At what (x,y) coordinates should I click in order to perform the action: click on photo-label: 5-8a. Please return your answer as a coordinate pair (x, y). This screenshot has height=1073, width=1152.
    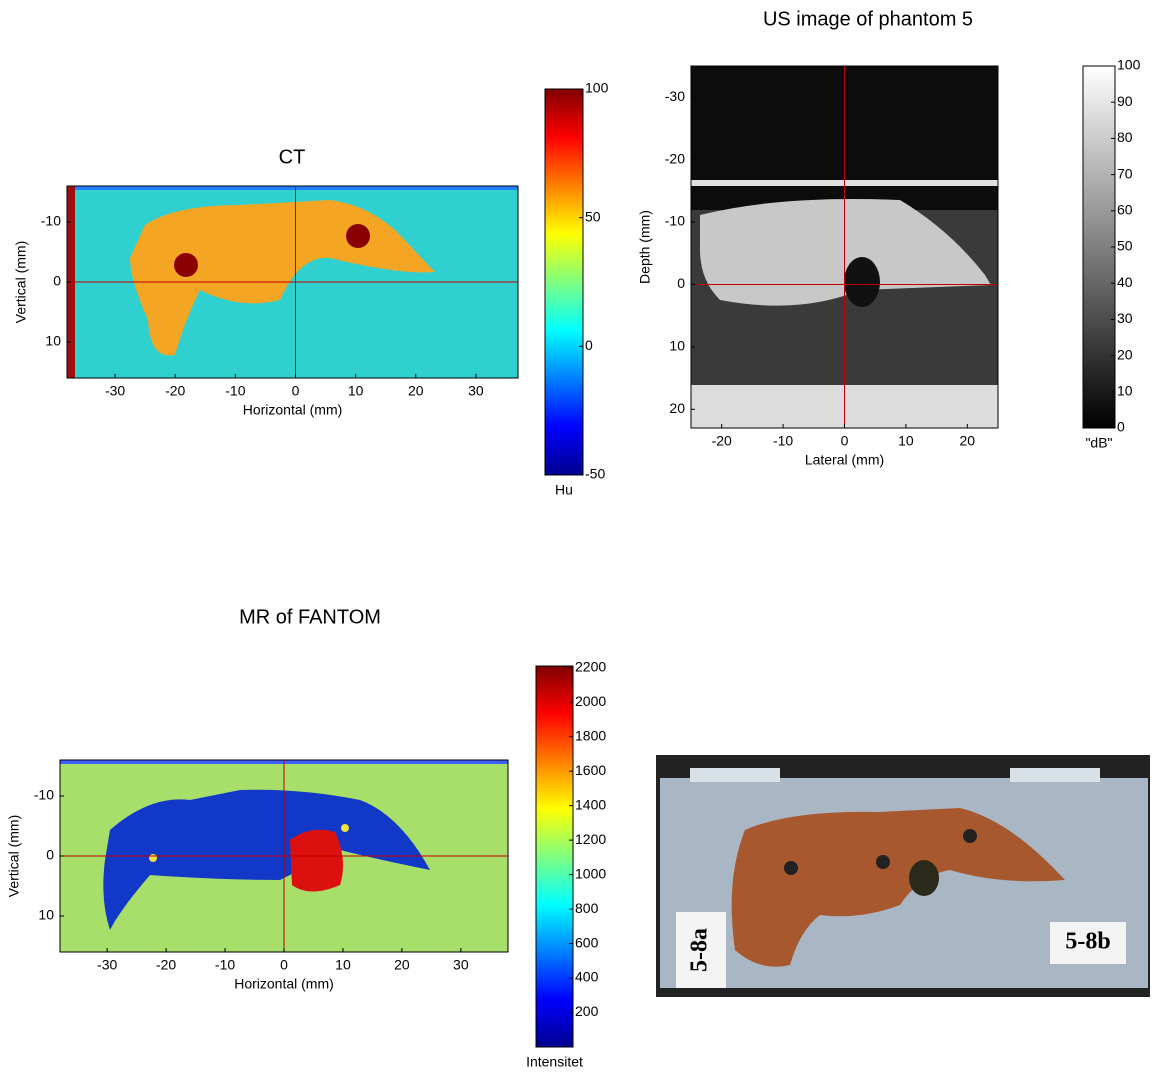
    Looking at the image, I should click on (700, 950).